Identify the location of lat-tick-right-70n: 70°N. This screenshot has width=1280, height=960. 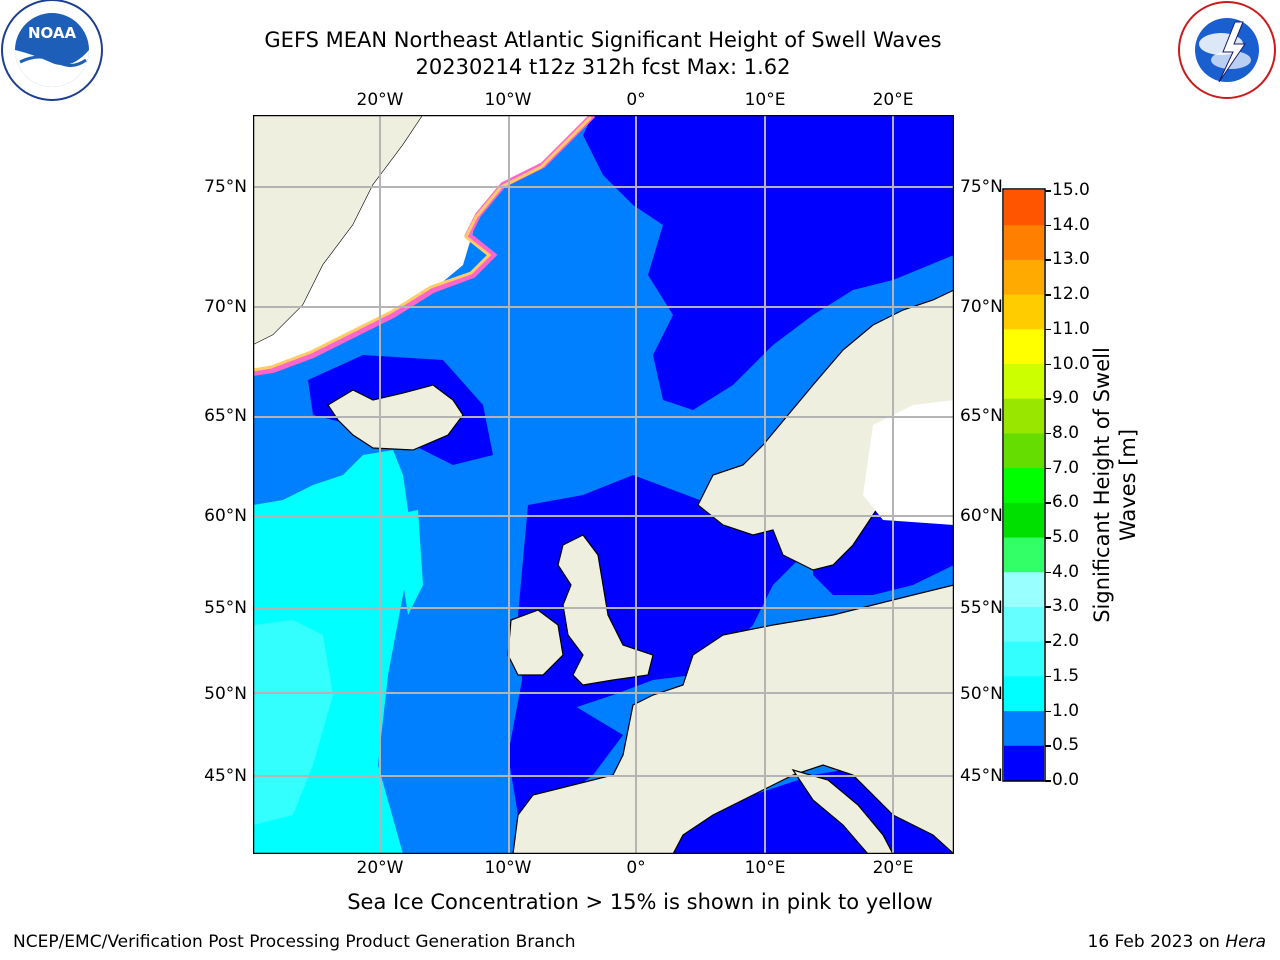
(981, 307).